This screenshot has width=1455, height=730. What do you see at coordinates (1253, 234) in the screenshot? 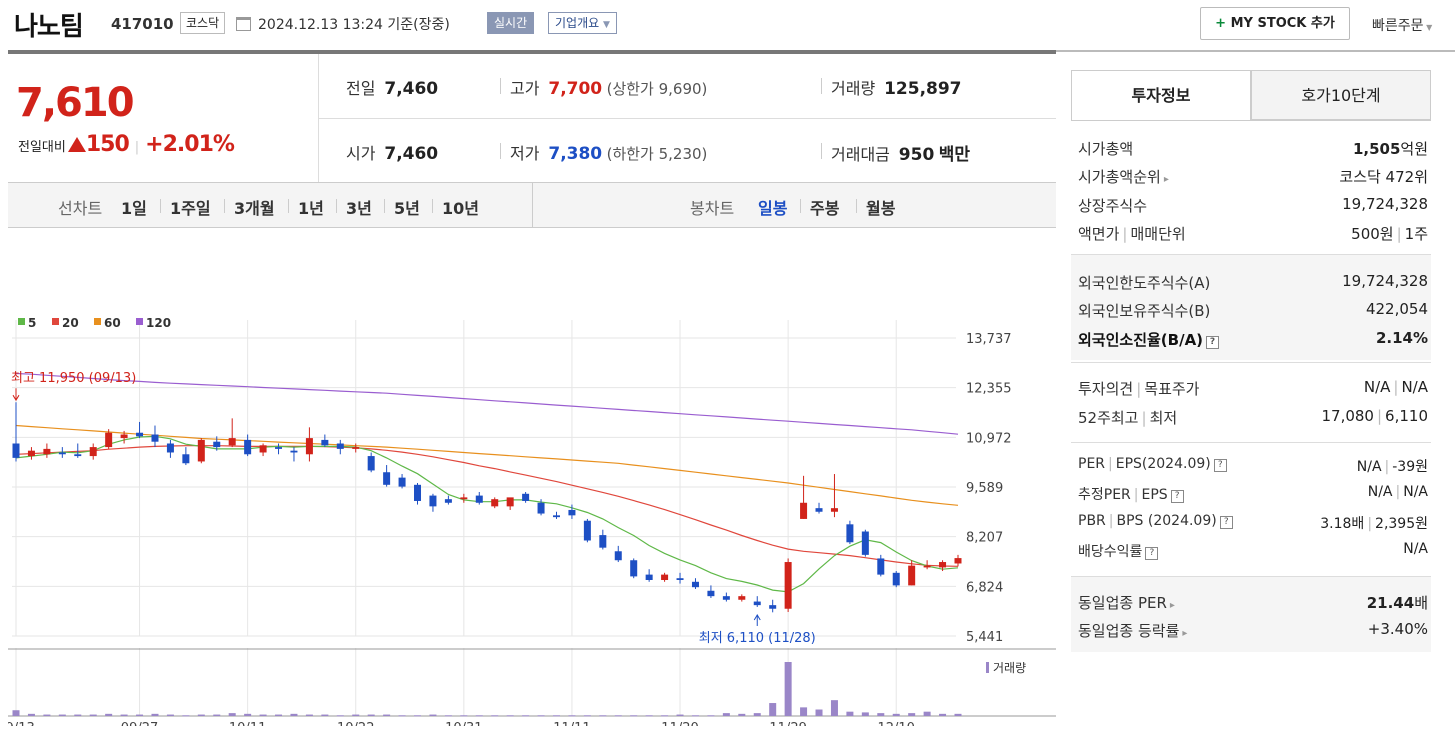
I see `face-value-row: 액면가 | 매매단위 500원 | 1주` at bounding box center [1253, 234].